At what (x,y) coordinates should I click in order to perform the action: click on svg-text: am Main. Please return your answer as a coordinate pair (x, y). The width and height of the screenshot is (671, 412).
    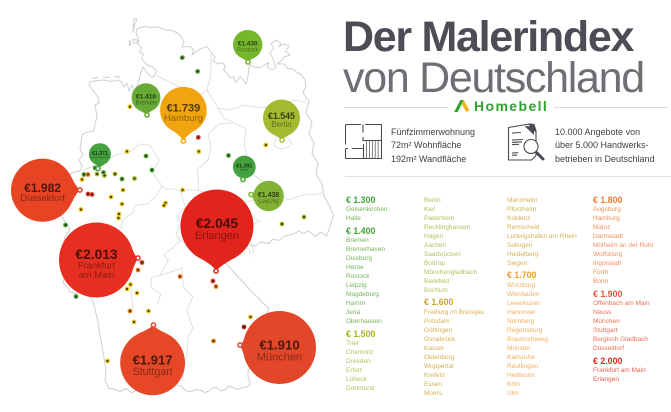
    Looking at the image, I should click on (97, 275).